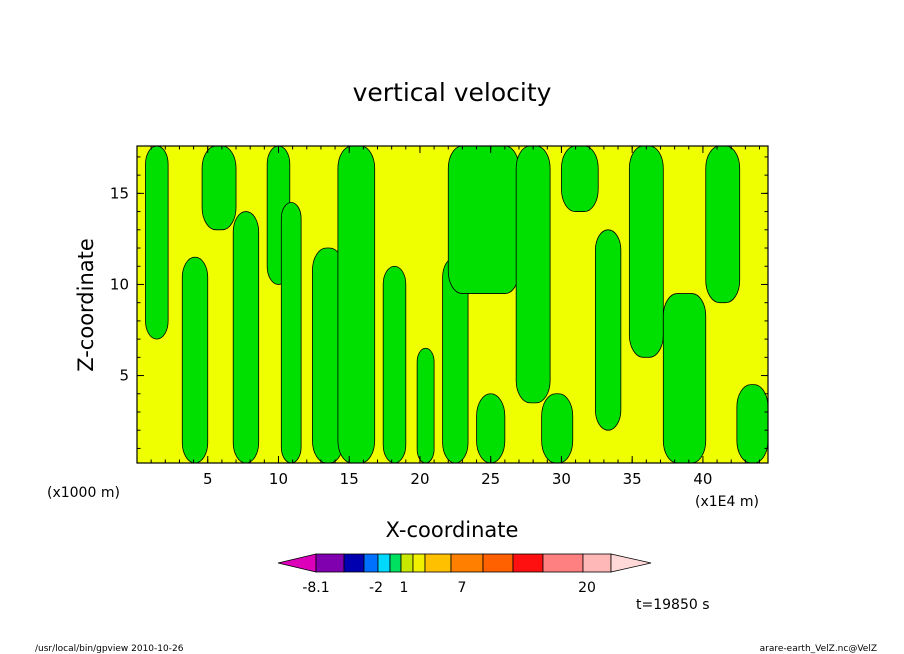 Image resolution: width=904 pixels, height=654 pixels. What do you see at coordinates (404, 588) in the screenshot?
I see `colorbar-label: 1` at bounding box center [404, 588].